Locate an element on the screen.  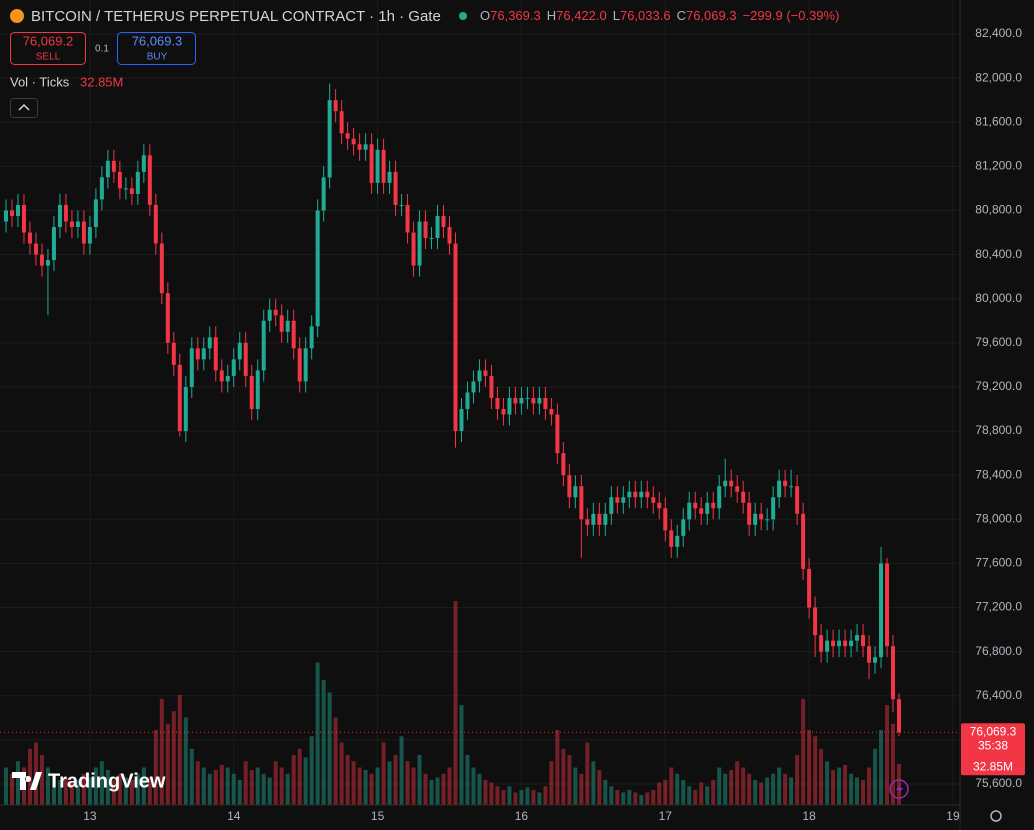
x-tick-label: 14 is located at coordinates (234, 816).